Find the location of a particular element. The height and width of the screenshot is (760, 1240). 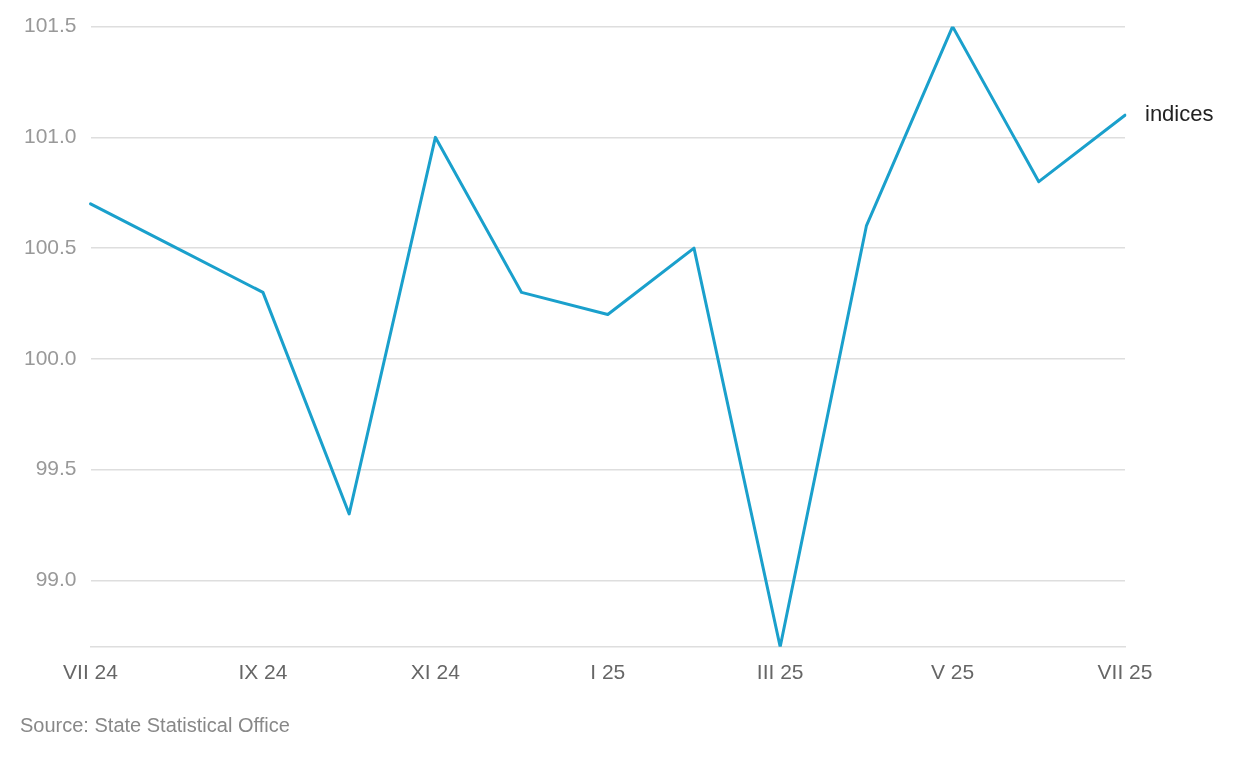

y-tick-label: 101.5 is located at coordinates (50, 25).